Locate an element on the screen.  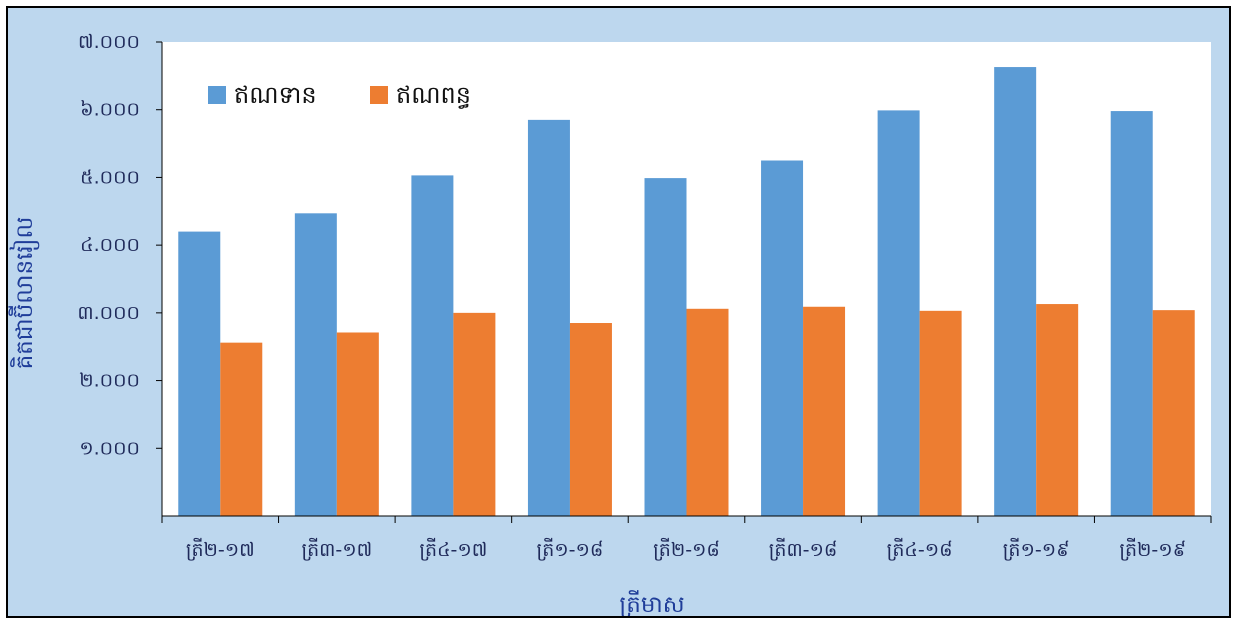
y-axis-title: គិតជាប៊ីលានរៀល is located at coordinates (24, 293).